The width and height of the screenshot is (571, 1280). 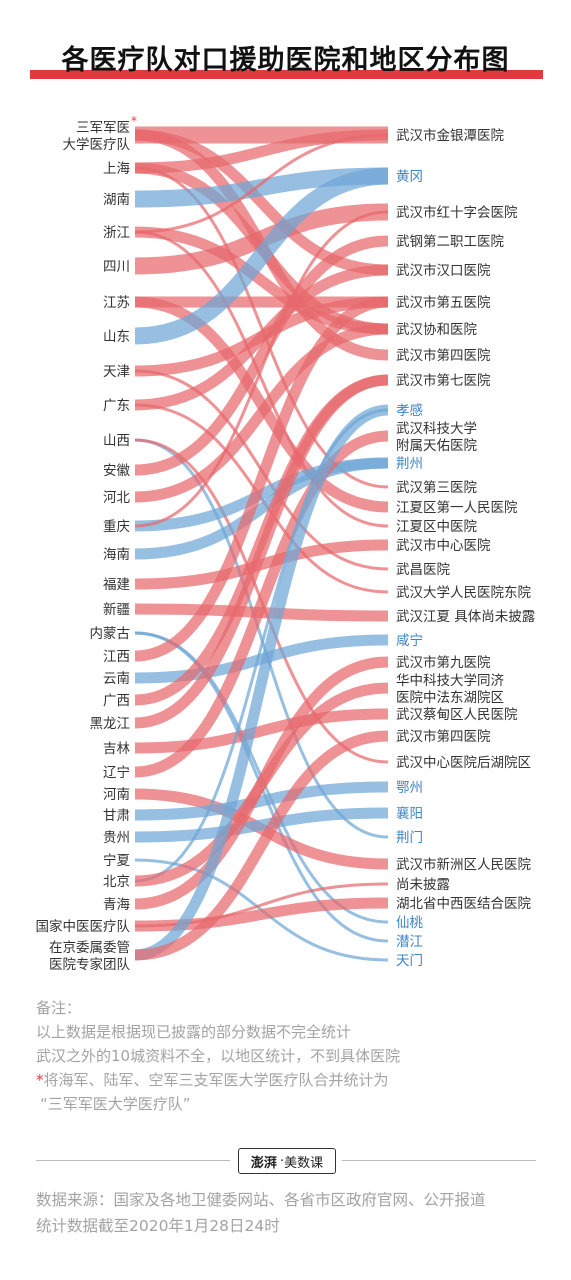 What do you see at coordinates (116, 905) in the screenshot?
I see `source-label-28: 青海` at bounding box center [116, 905].